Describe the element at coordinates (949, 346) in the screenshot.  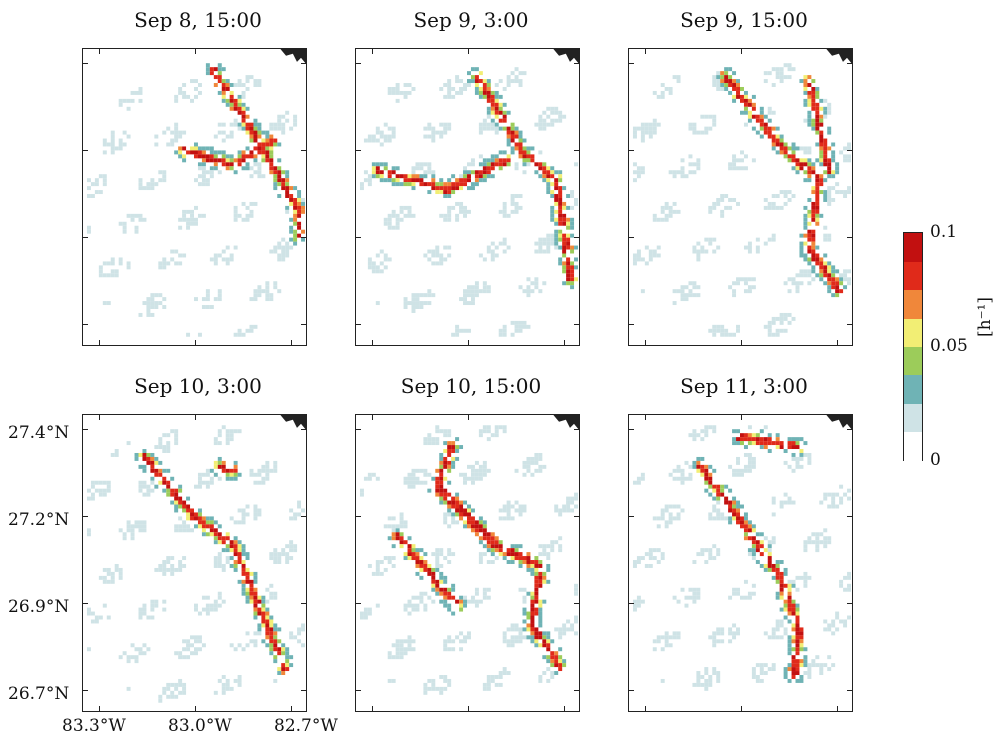
I see `colorbar-mid-label: 0.05` at that location.